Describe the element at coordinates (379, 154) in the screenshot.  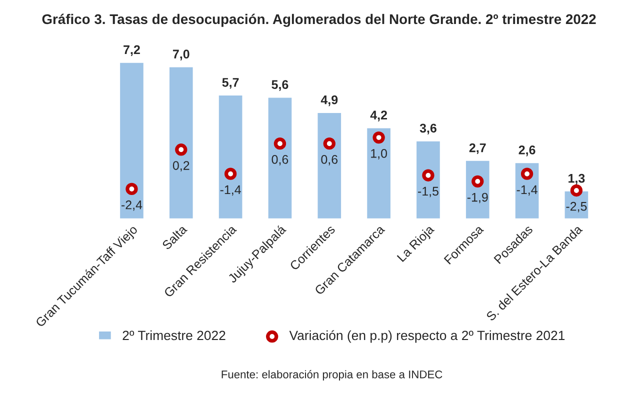
I see `data-label: 1,0` at that location.